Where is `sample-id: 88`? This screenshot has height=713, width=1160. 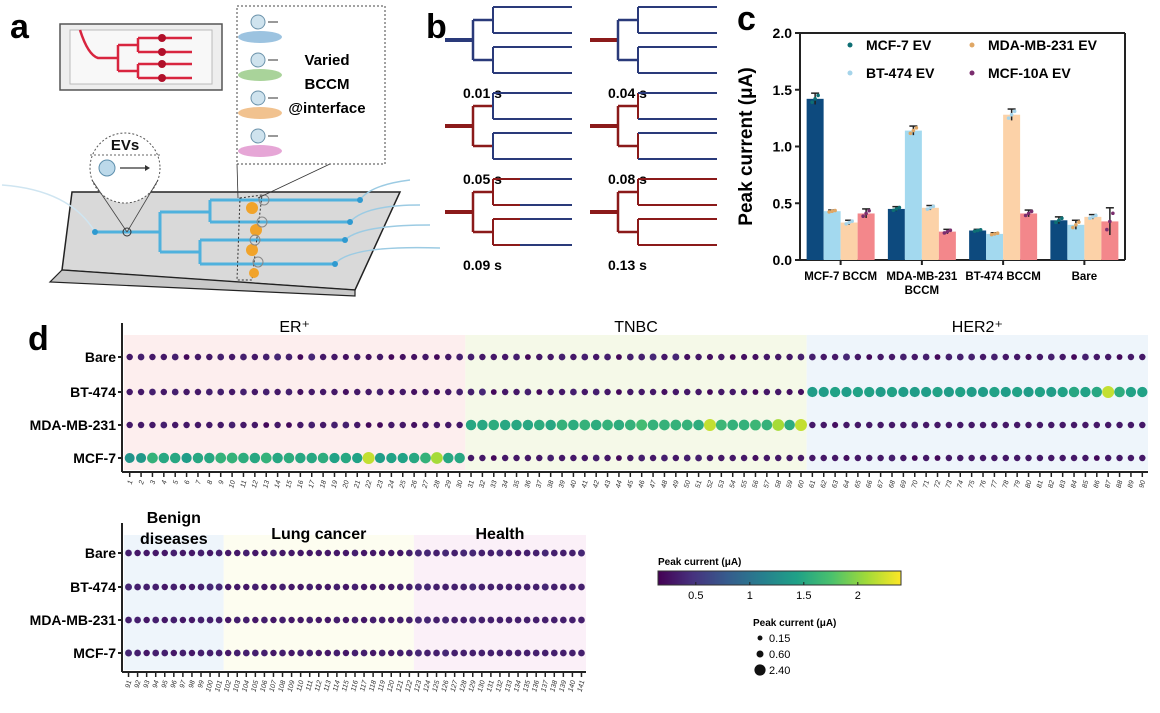 sample-id: 88 is located at coordinates (1120, 484).